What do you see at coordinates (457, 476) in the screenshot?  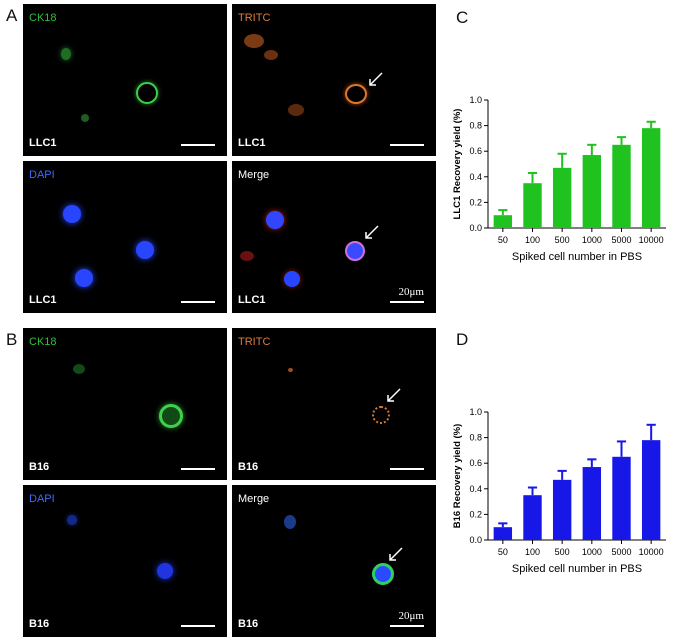 I see `y-axis-label: B16 Recovery yield (%)` at bounding box center [457, 476].